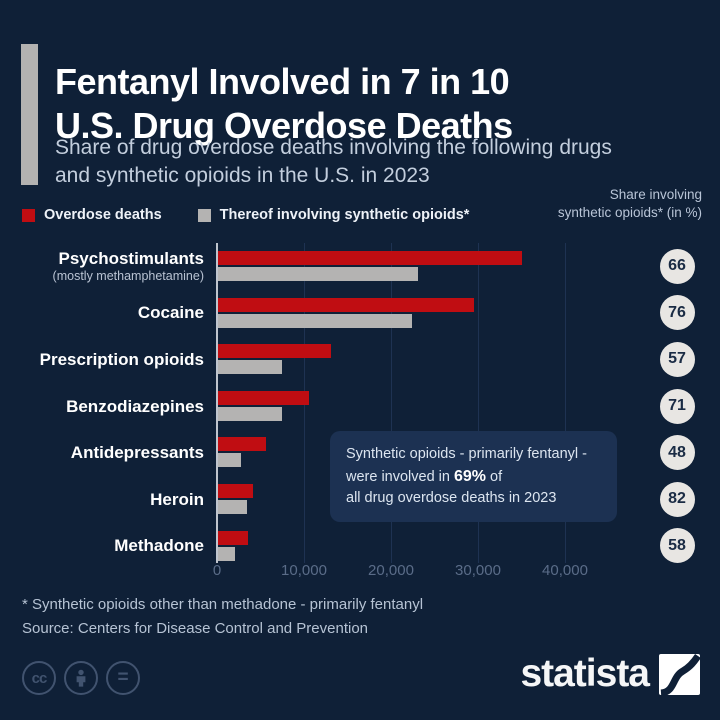  What do you see at coordinates (677, 499) in the screenshot?
I see `share-percent-badge: 82` at bounding box center [677, 499].